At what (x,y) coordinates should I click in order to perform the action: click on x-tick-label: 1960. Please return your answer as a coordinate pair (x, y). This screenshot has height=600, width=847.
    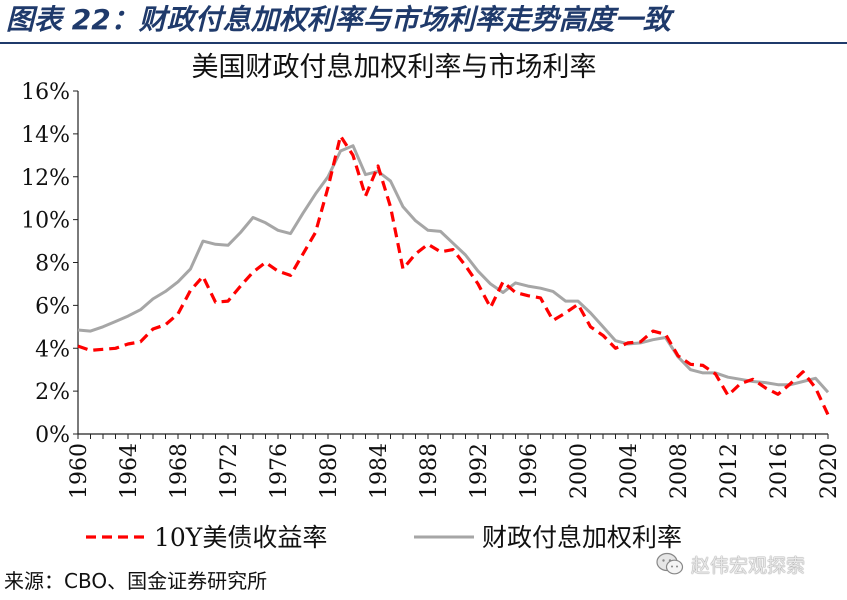
    Looking at the image, I should click on (79, 471).